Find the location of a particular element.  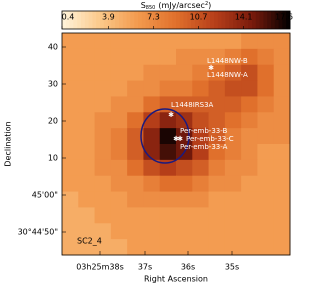

colorbar-tick-label: 14.1 is located at coordinates (244, 17).